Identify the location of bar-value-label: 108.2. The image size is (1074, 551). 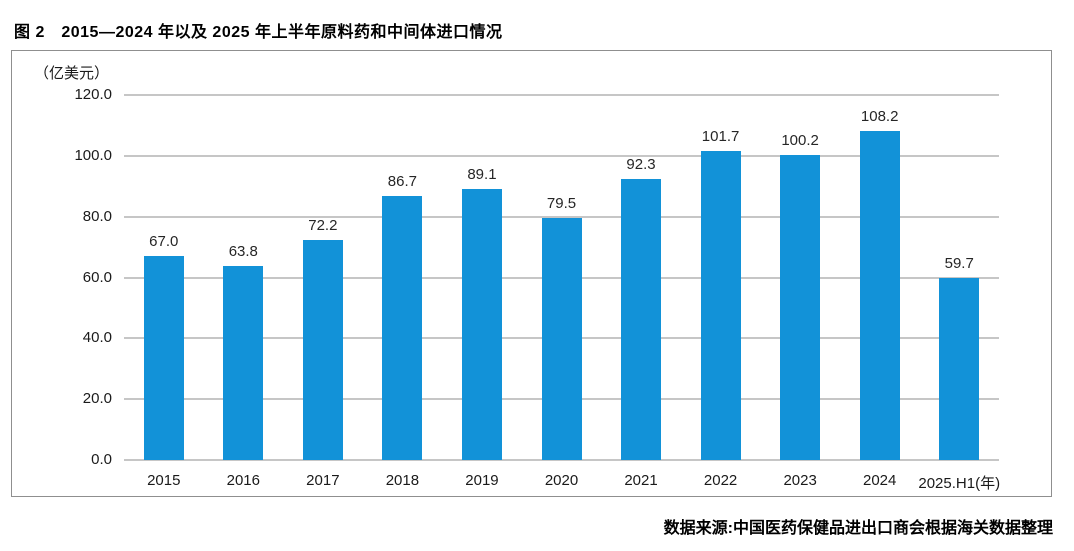
(879, 116).